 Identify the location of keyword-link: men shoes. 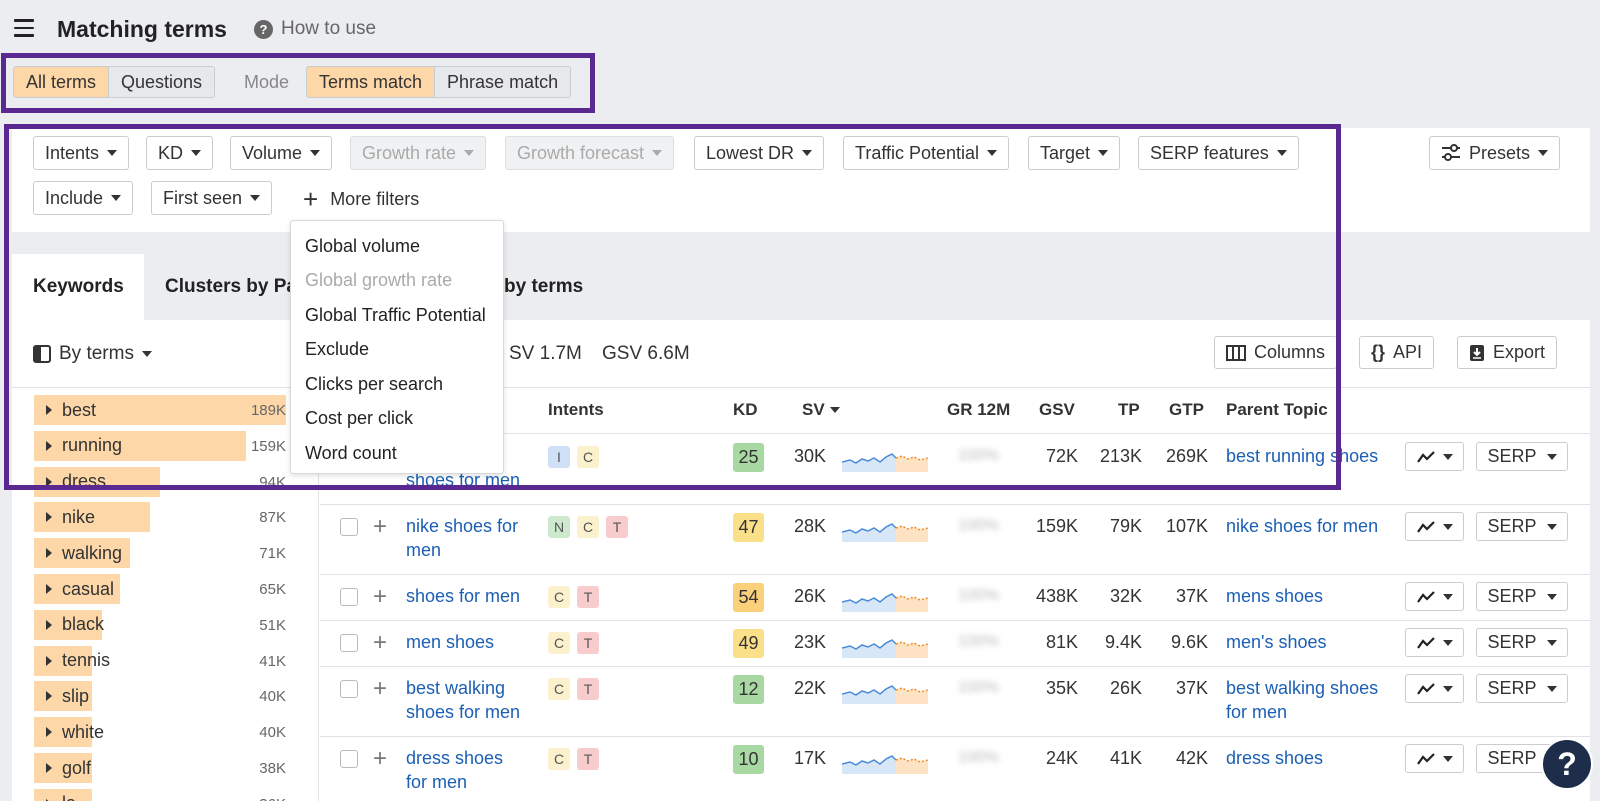
(471, 642).